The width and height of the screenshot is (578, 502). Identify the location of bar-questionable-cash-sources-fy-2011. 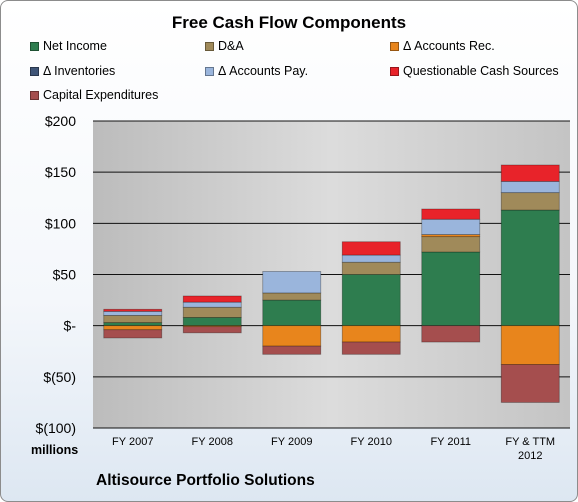
(451, 214).